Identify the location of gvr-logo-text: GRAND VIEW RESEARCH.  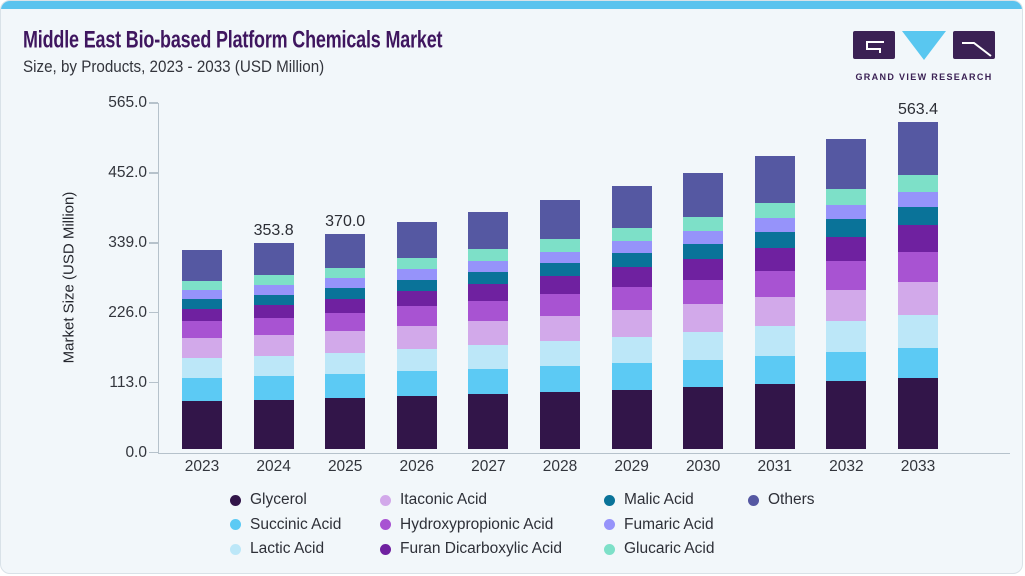
(924, 77).